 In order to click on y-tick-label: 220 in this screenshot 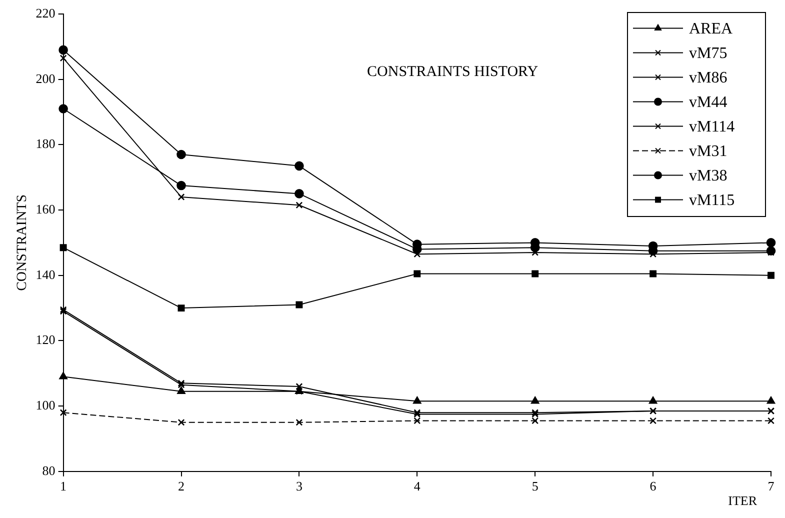, I will do `click(46, 12)`.